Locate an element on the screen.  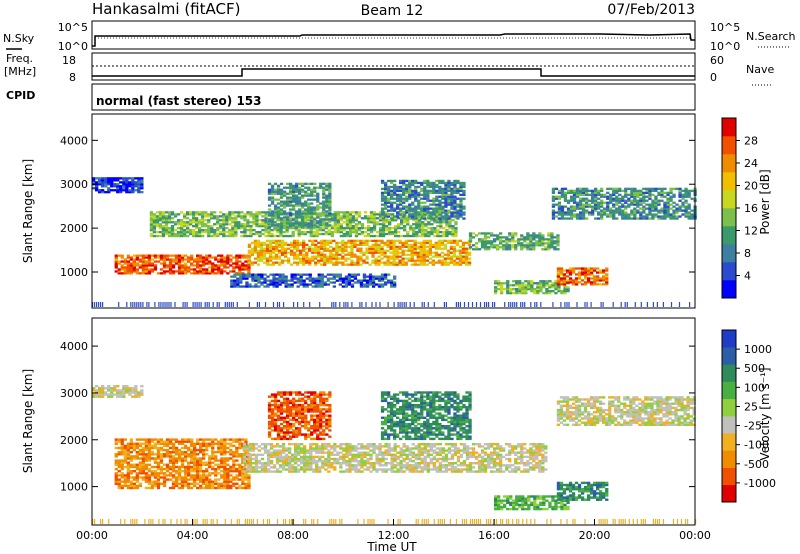
freq-label-2: [MHz] is located at coordinates (20, 71).